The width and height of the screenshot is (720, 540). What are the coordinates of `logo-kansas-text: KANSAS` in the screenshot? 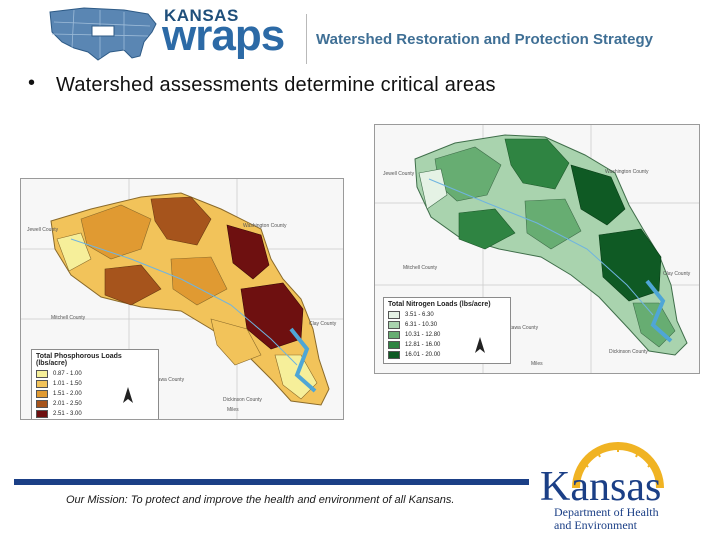 It's located at (201, 15).